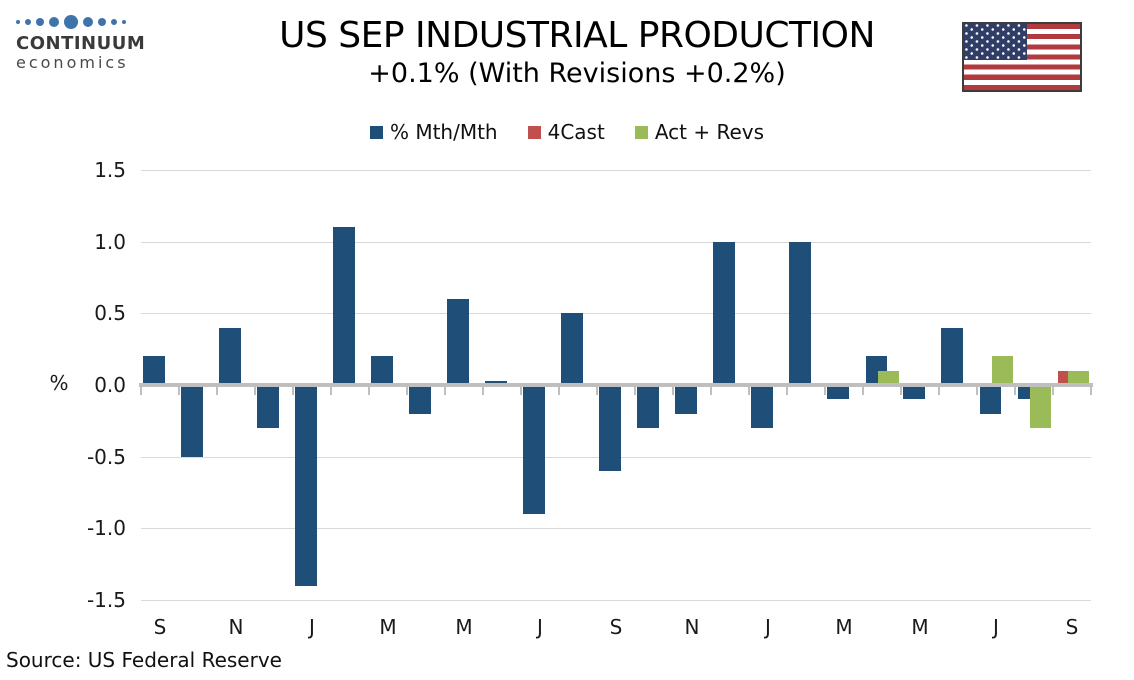 The height and width of the screenshot is (680, 1134). Describe the element at coordinates (110, 170) in the screenshot. I see `y-tick-label-1.5: 1.5` at that location.